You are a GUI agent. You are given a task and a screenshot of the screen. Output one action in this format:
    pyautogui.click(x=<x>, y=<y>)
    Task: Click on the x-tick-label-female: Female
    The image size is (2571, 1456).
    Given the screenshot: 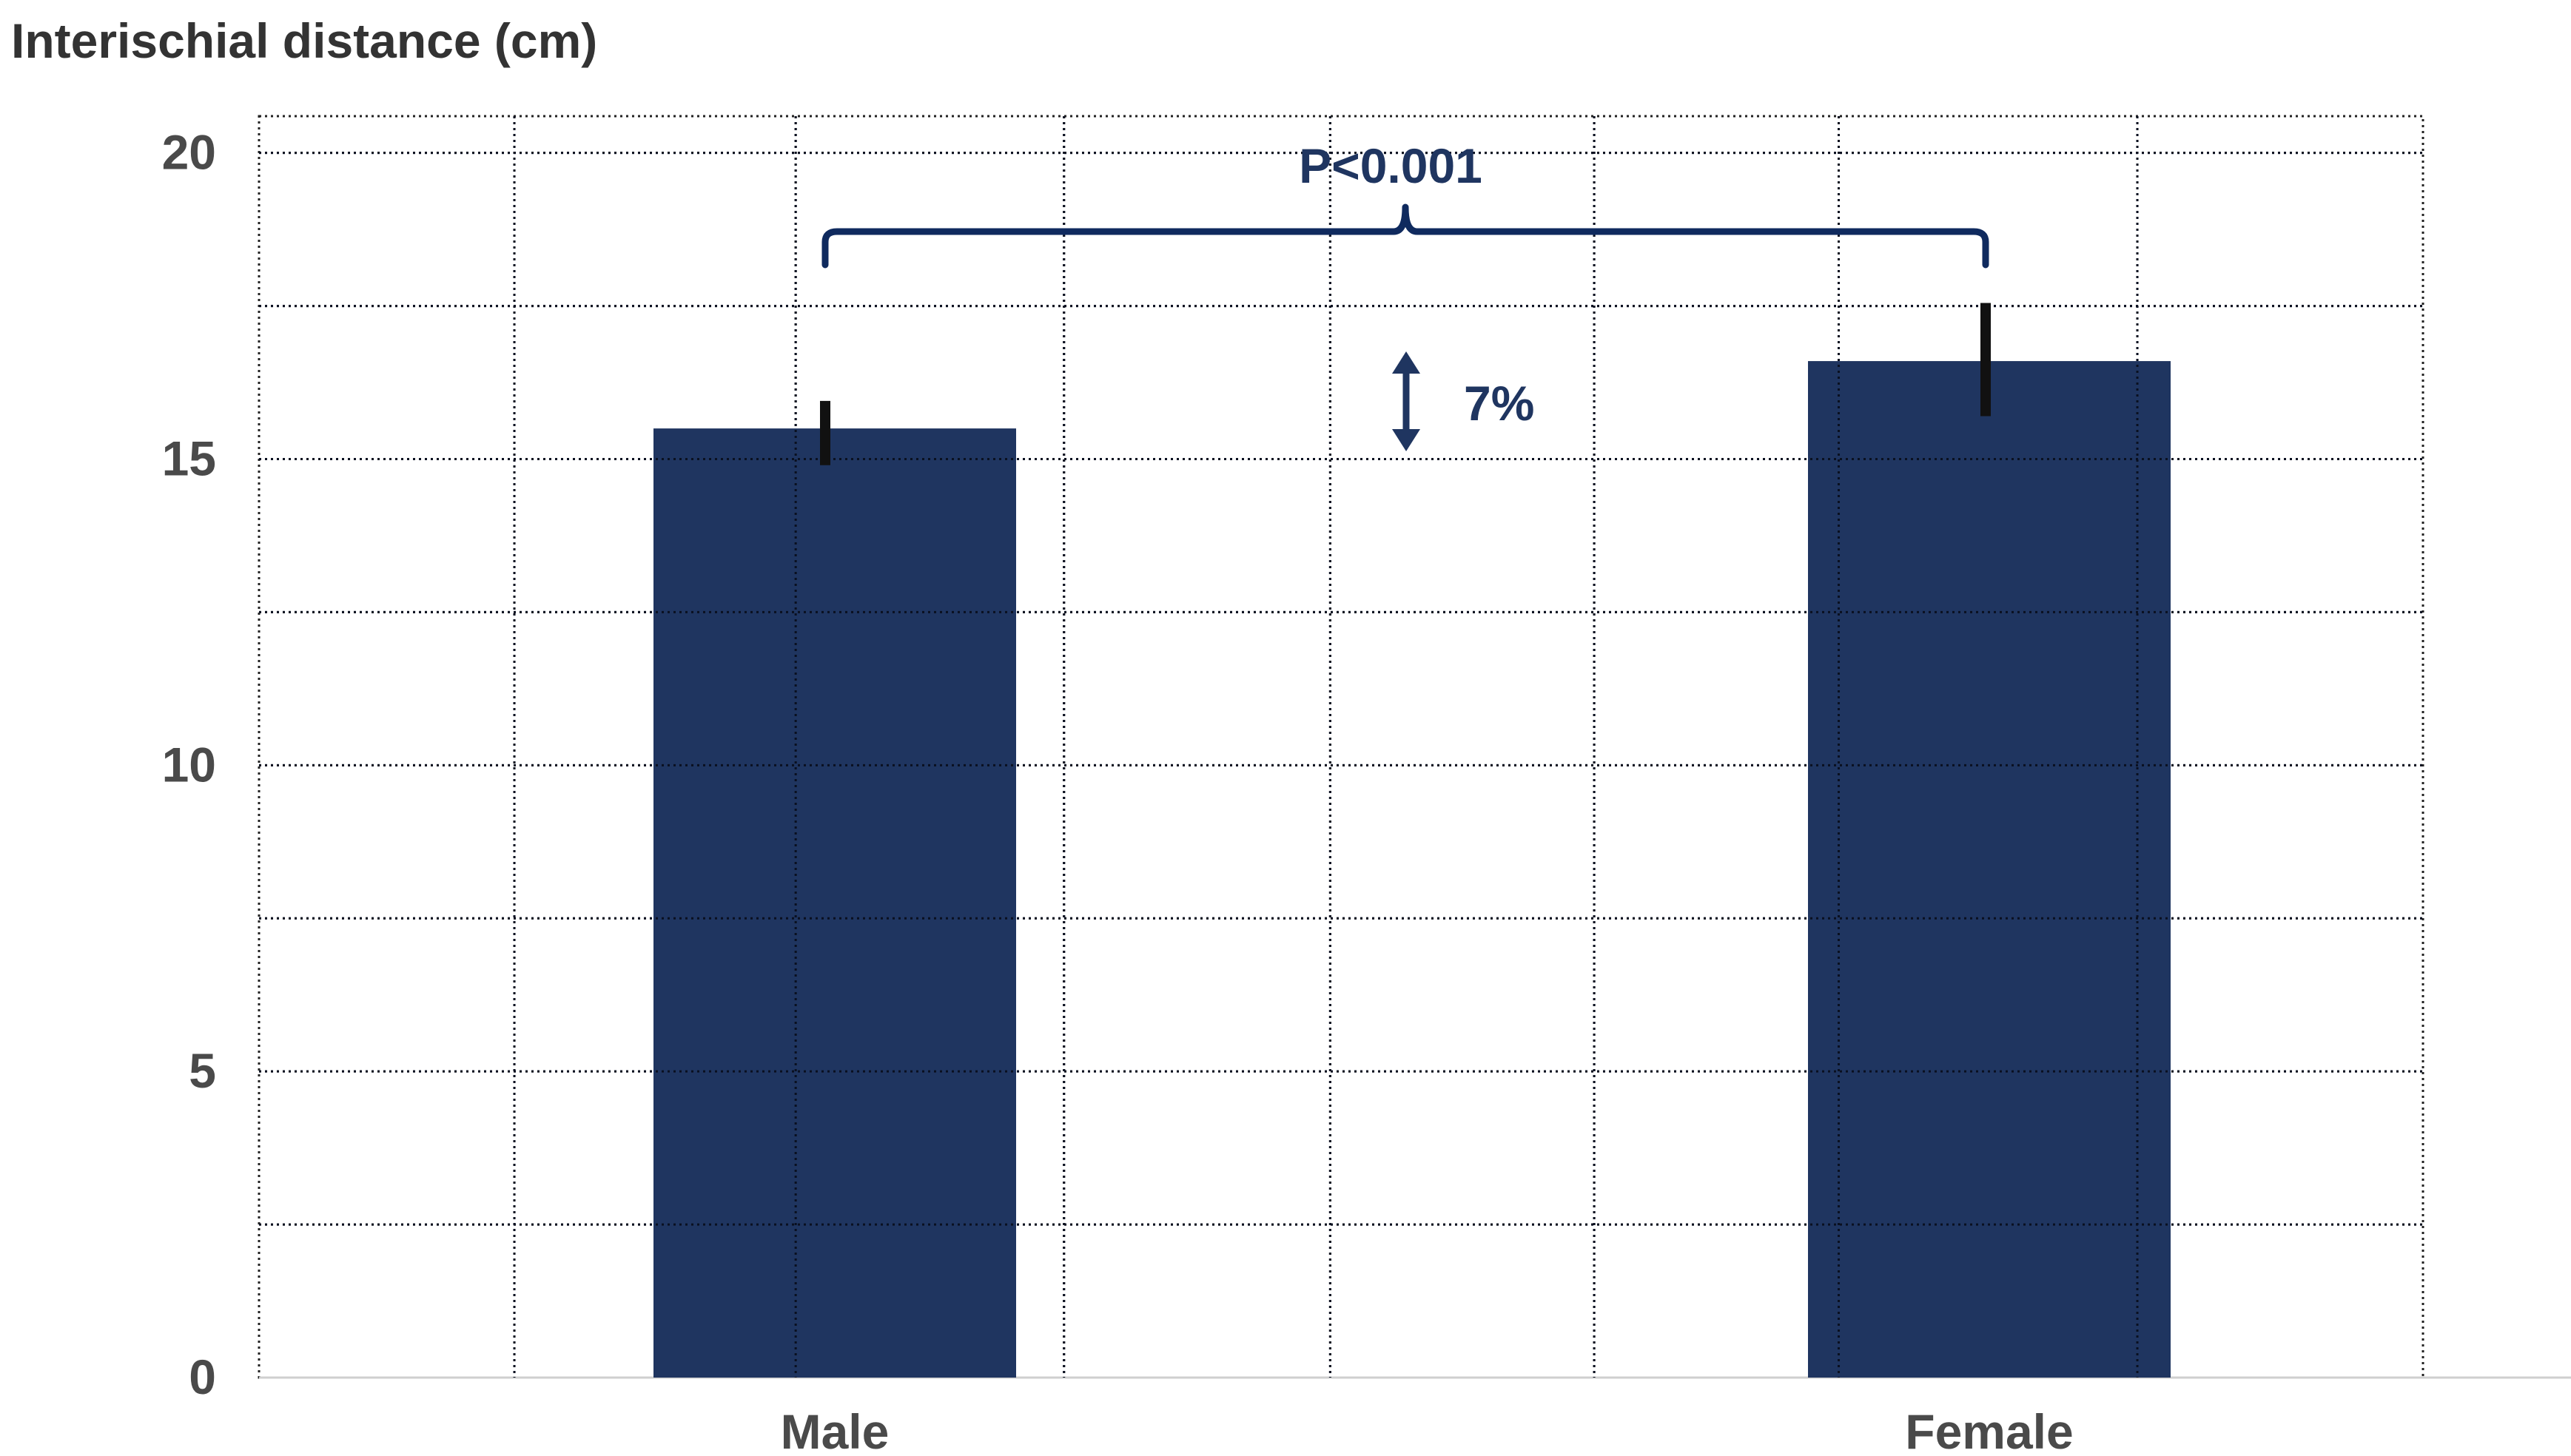 What is the action you would take?
    pyautogui.click(x=1989, y=1430)
    